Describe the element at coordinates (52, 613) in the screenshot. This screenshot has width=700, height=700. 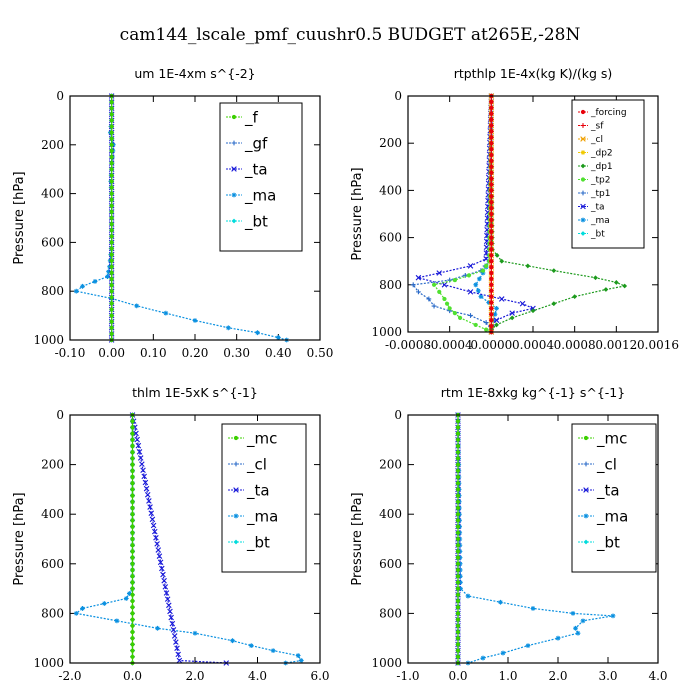
I see `y-tick-label: 800` at that location.